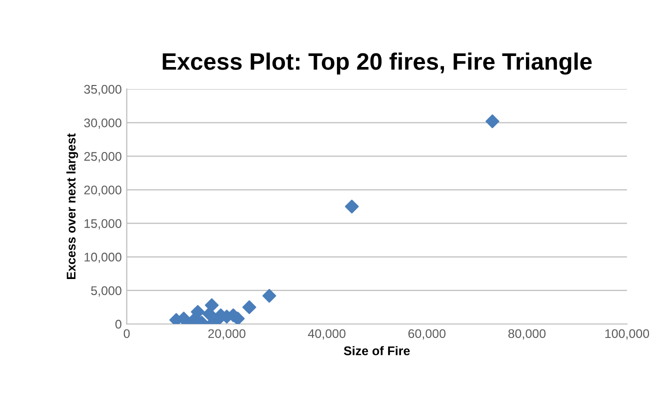  Describe the element at coordinates (527, 334) in the screenshot. I see `x-tick-label: 80,000` at that location.